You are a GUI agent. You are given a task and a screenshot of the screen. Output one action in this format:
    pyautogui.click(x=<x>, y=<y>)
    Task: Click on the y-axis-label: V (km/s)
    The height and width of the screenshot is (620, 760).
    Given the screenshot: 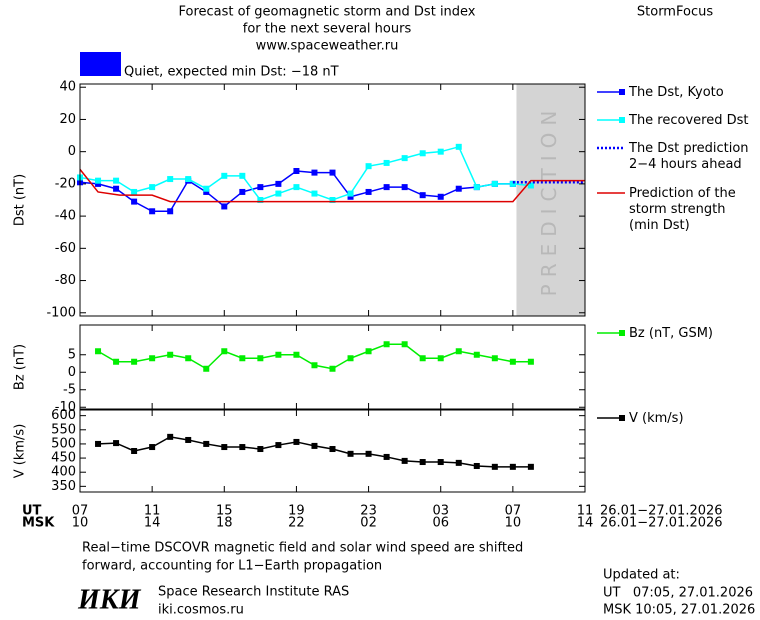 What is the action you would take?
    pyautogui.click(x=20, y=451)
    